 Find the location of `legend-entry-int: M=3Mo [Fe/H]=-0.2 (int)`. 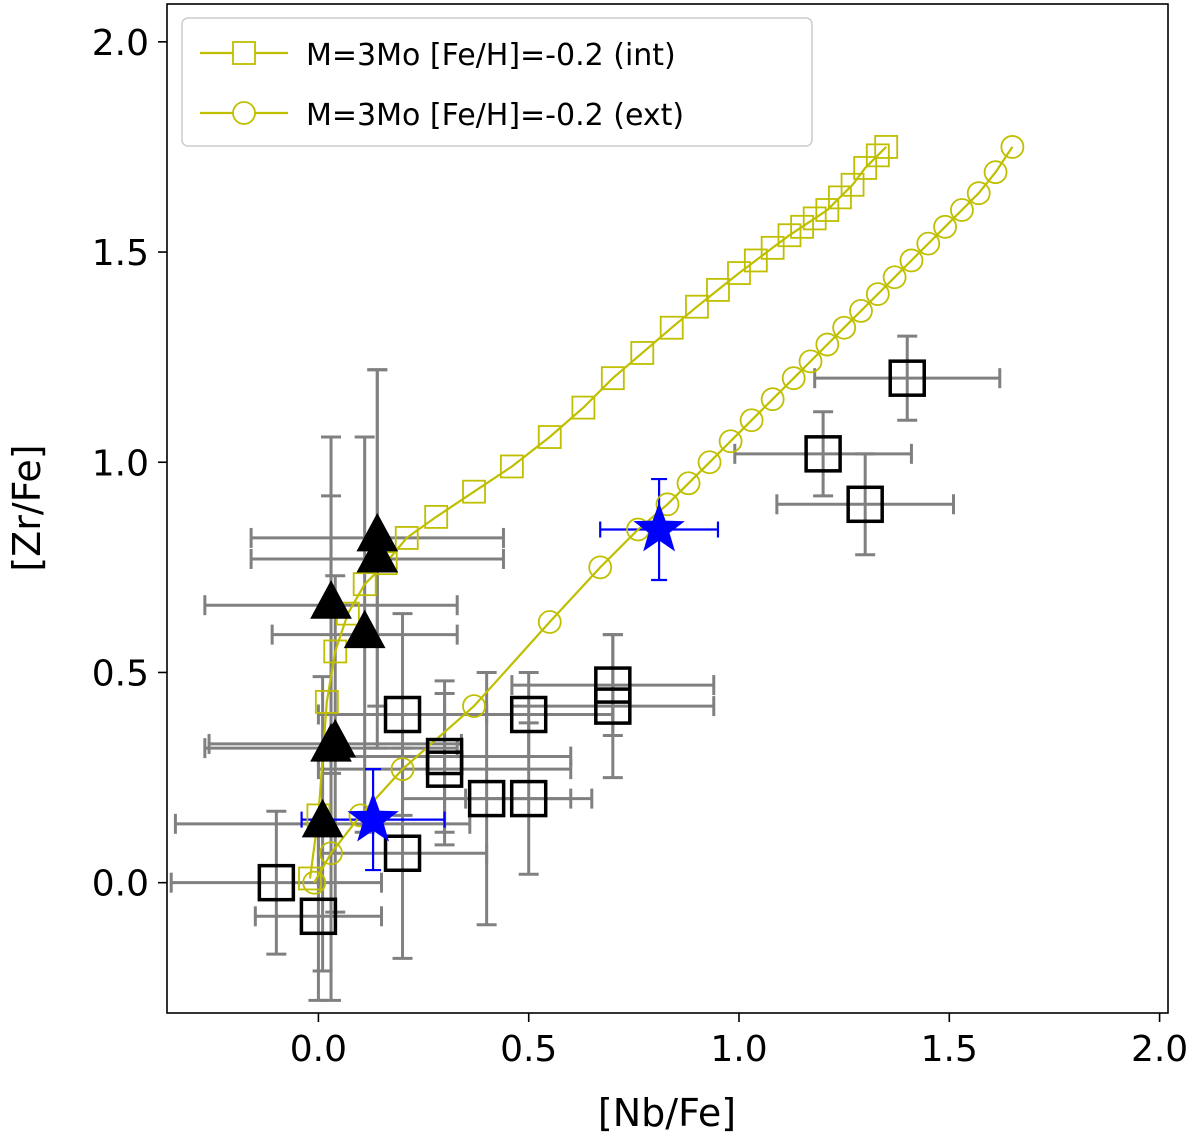

legend-entry-int: M=3Mo [Fe/H]=-0.2 (int) is located at coordinates (438, 55).